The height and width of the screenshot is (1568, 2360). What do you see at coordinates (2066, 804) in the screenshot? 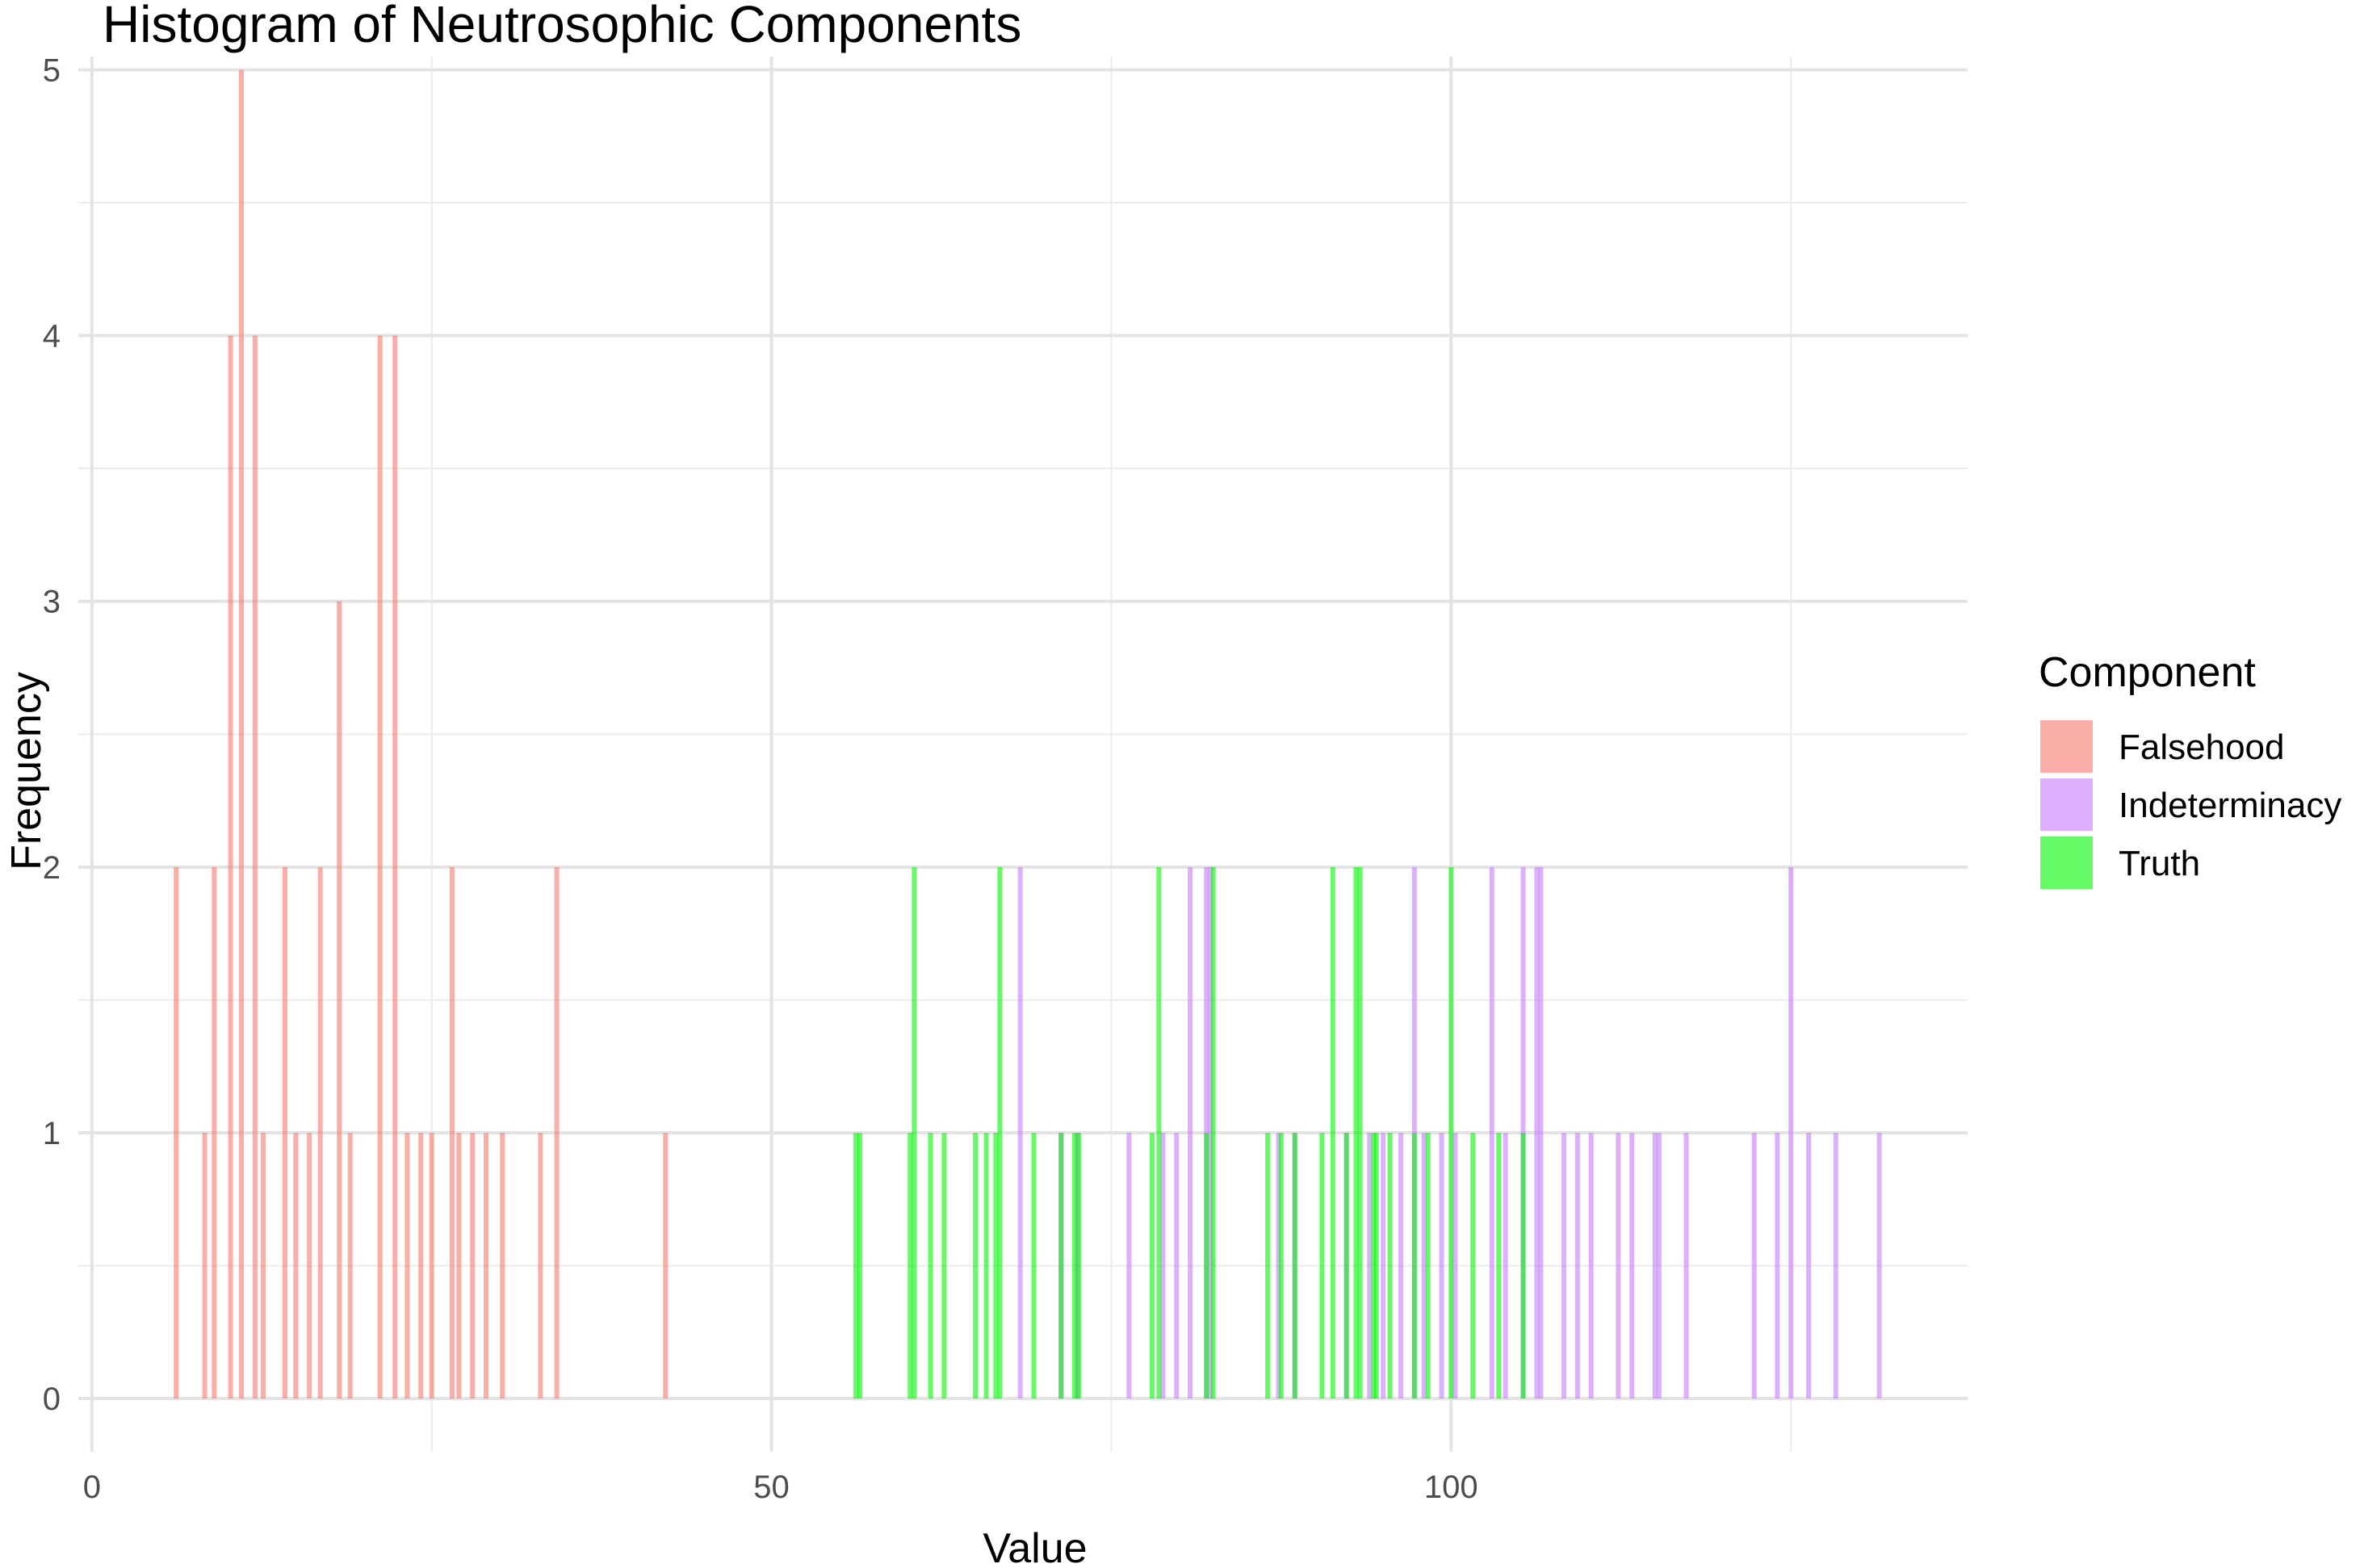
I see `legend-key-indeterminacy` at bounding box center [2066, 804].